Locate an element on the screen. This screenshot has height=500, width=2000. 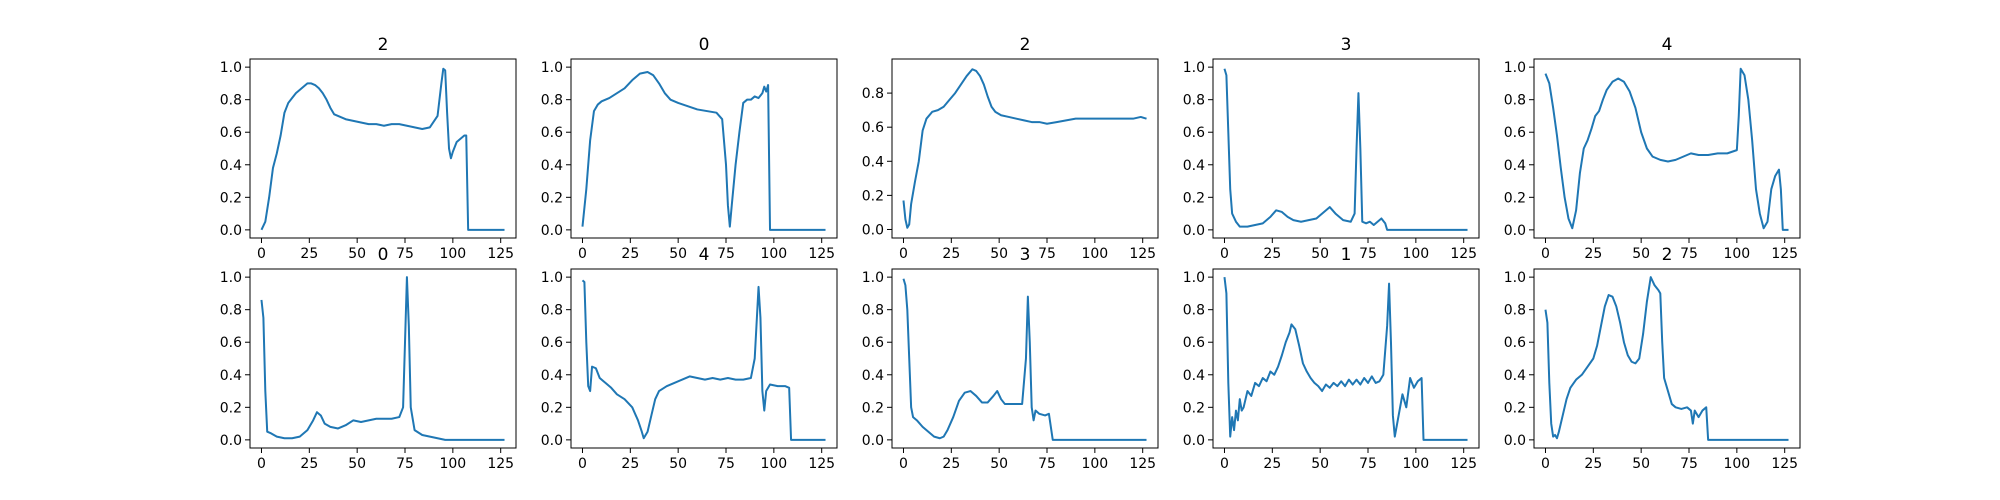
subplot-3: 2 0 25 50 75 100 125 0.0 0.2 0.4 0.6 0.8 is located at coordinates (1010, 148).